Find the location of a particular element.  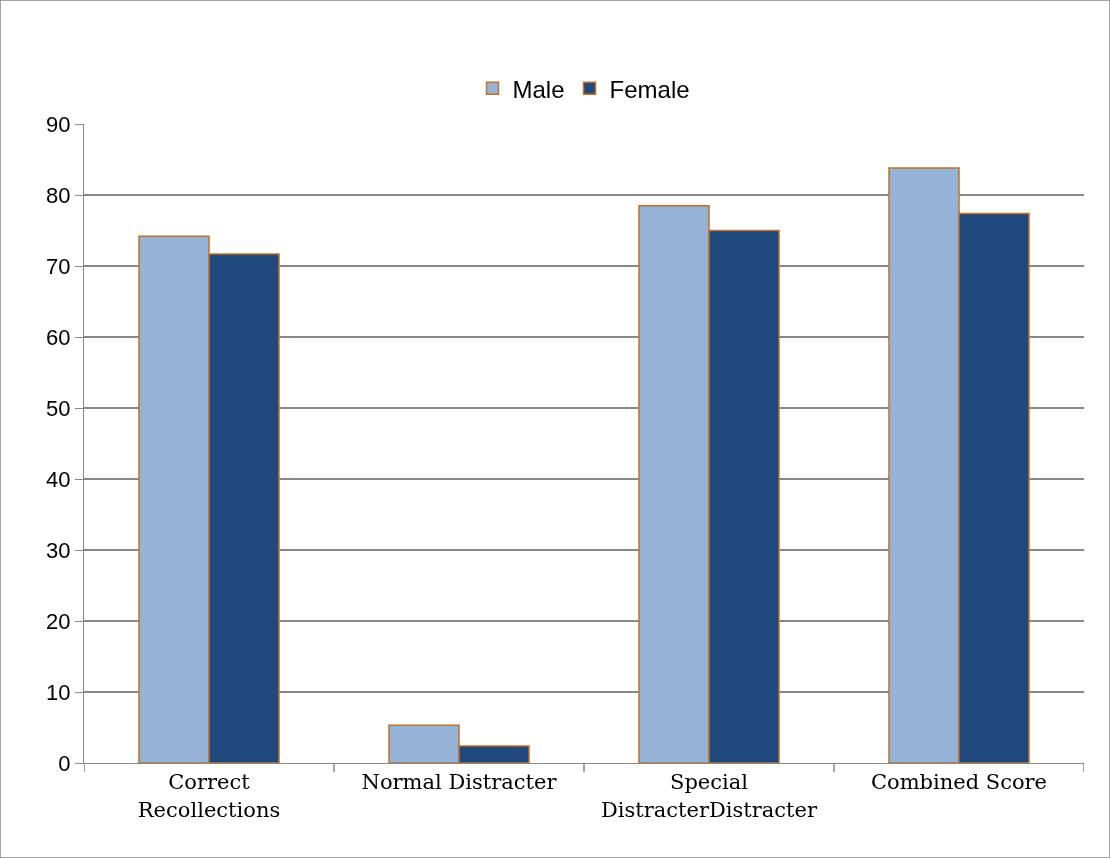

x-tick-label: Correct Recollections is located at coordinates (209, 796).